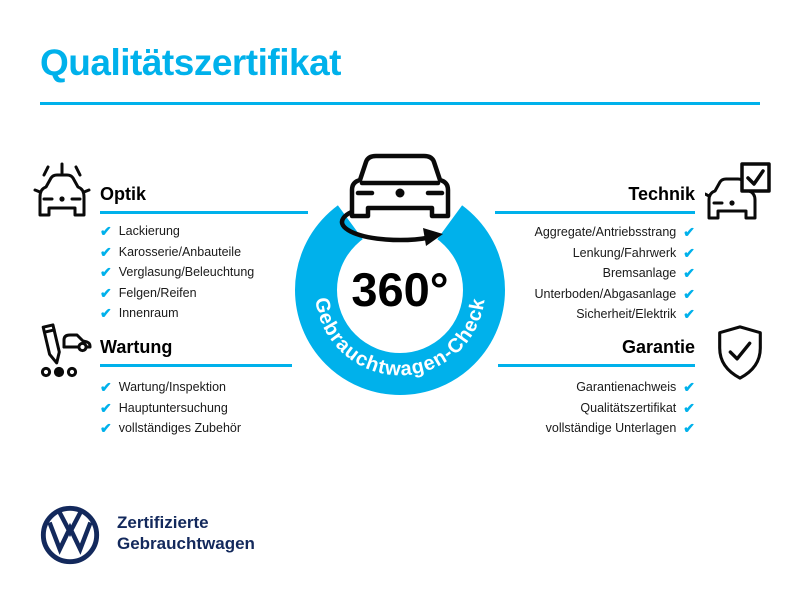  I want to click on list-item: Bremsanlage ✔, so click(575, 273).